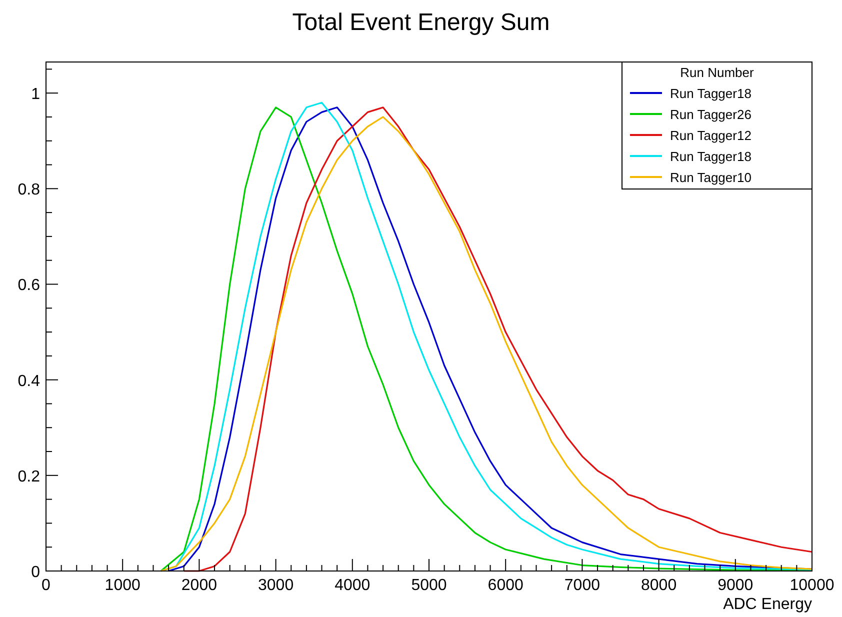 This screenshot has height=617, width=842. Describe the element at coordinates (711, 114) in the screenshot. I see `legend-label: Run Tagger26` at that location.